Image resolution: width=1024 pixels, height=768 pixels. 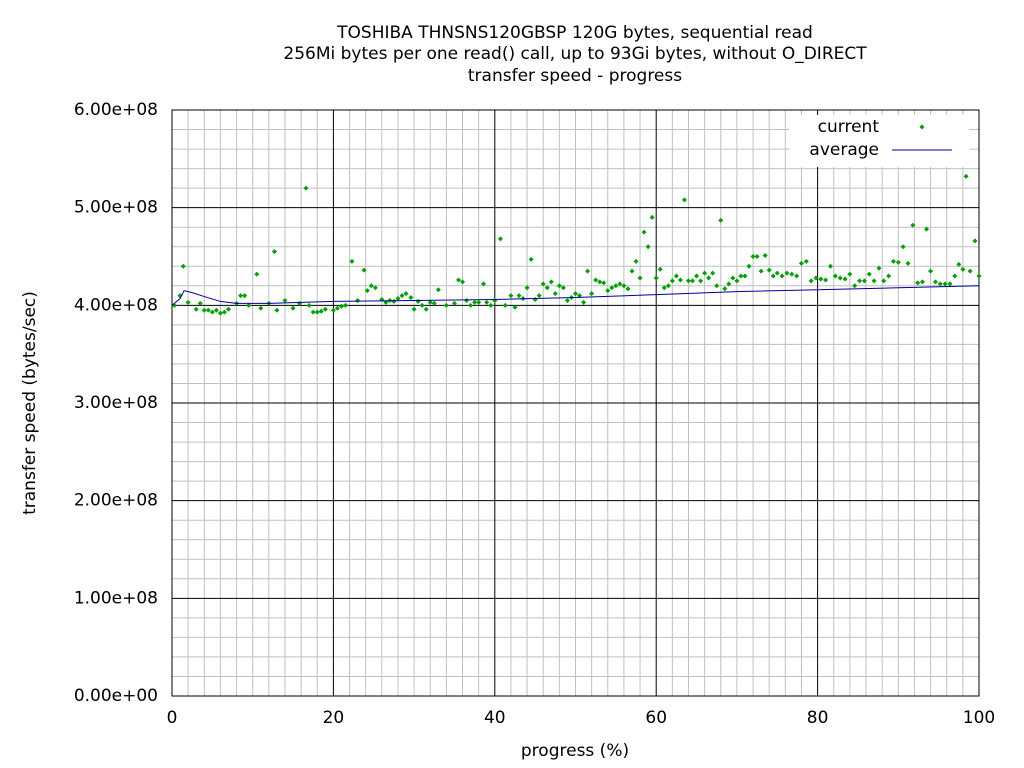 I want to click on x-tick-label: 0, so click(x=172, y=718).